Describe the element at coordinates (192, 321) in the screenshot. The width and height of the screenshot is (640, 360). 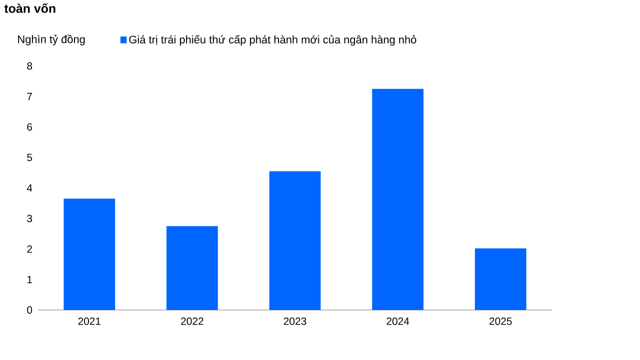
I see `x-tick-label: 2022` at that location.